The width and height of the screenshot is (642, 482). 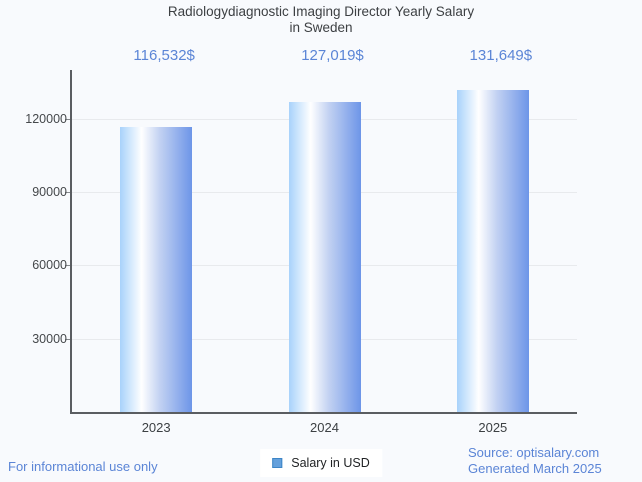 I want to click on salary-bar-2025, so click(x=492, y=251).